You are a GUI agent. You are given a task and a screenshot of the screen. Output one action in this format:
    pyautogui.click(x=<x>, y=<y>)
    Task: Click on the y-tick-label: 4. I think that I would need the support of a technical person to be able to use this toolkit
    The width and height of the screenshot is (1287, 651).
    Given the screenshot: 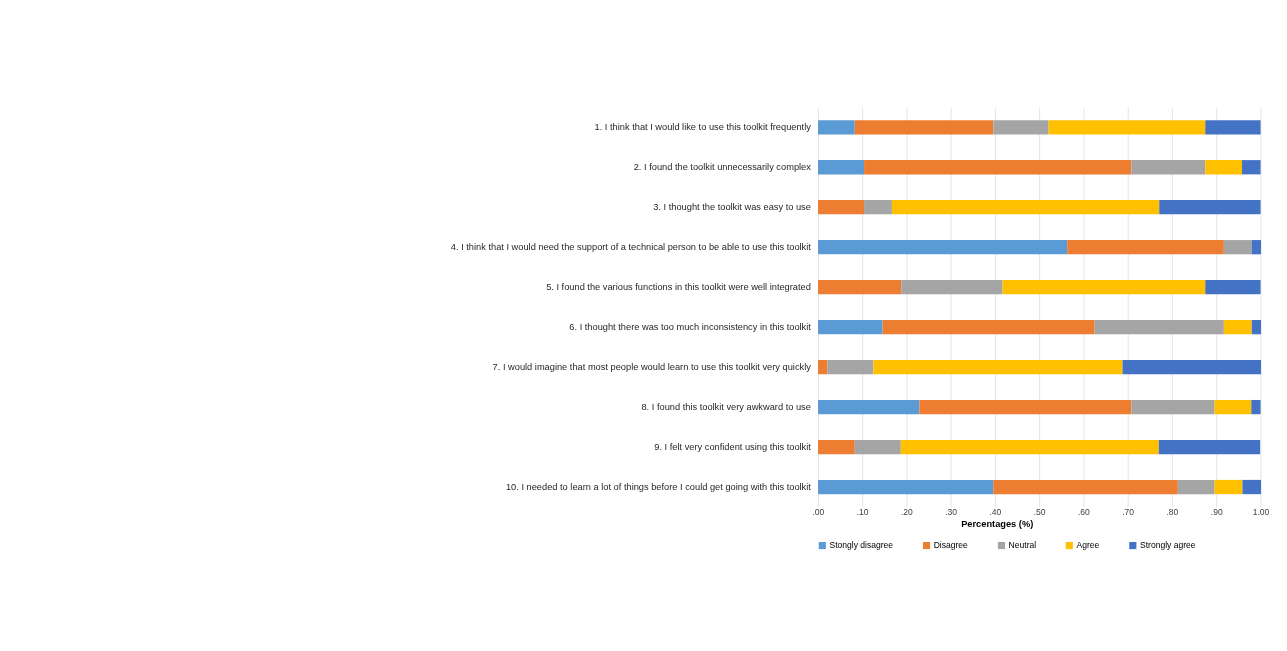 What is the action you would take?
    pyautogui.click(x=631, y=247)
    